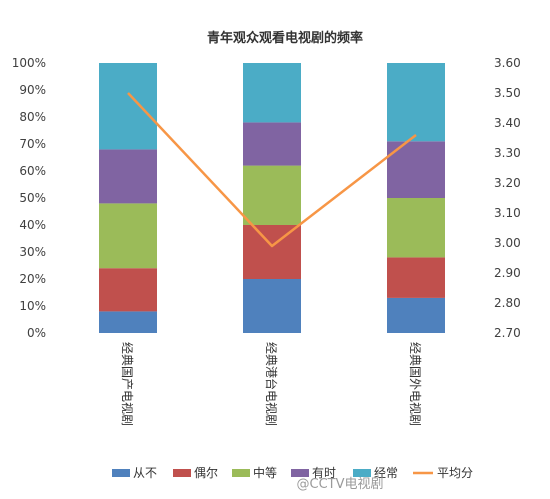  I want to click on right-tick-label: 3.50, so click(507, 93).